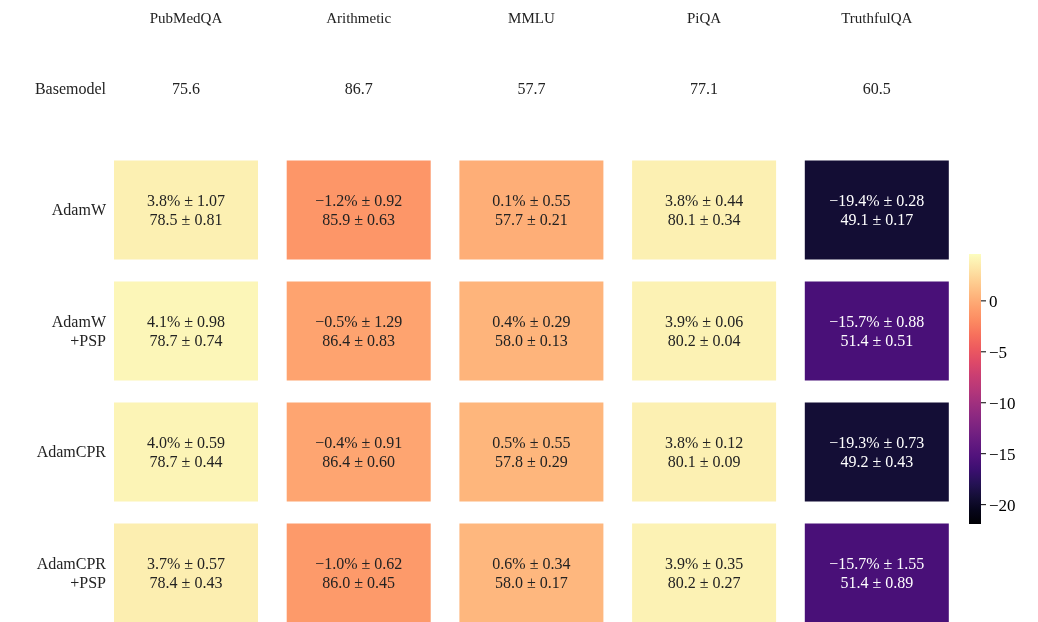 The image size is (1038, 622). I want to click on x-tick-label: Arithmetic, so click(359, 18).